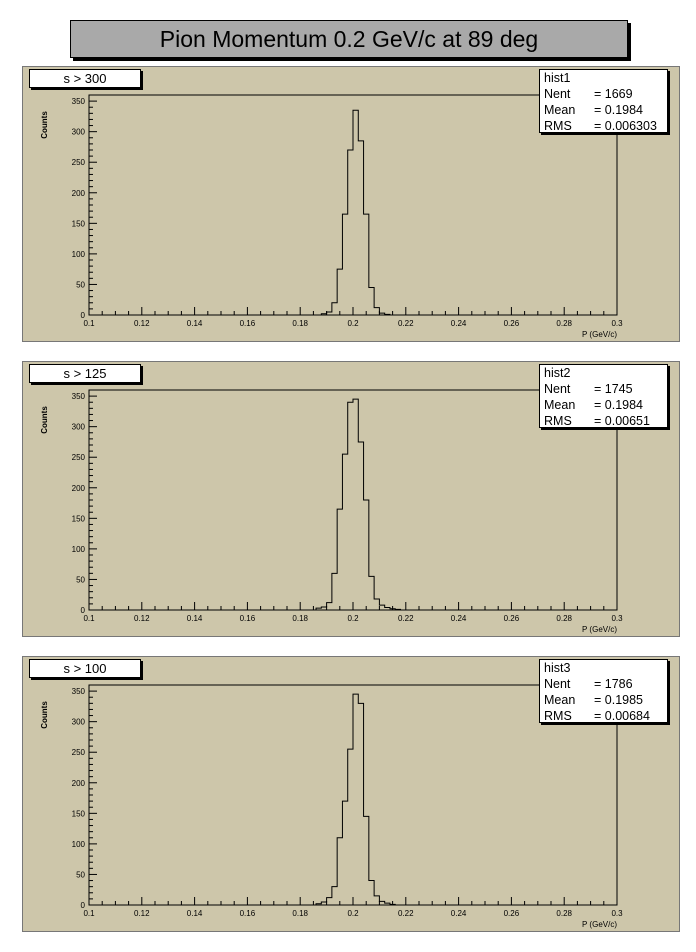 The image size is (696, 952). I want to click on selection-label: s > 125, so click(85, 373).